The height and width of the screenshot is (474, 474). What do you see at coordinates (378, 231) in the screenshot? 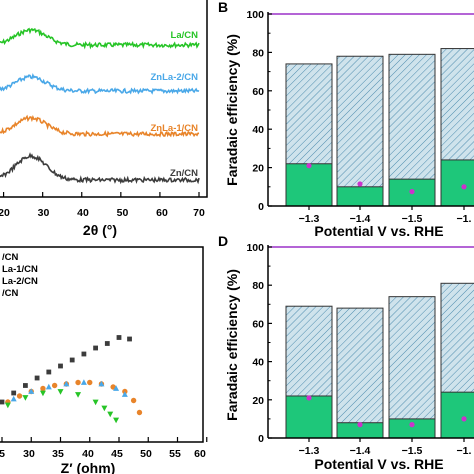
I see `fe-b-x-axis-label: Potential V vs. RHE` at bounding box center [378, 231].